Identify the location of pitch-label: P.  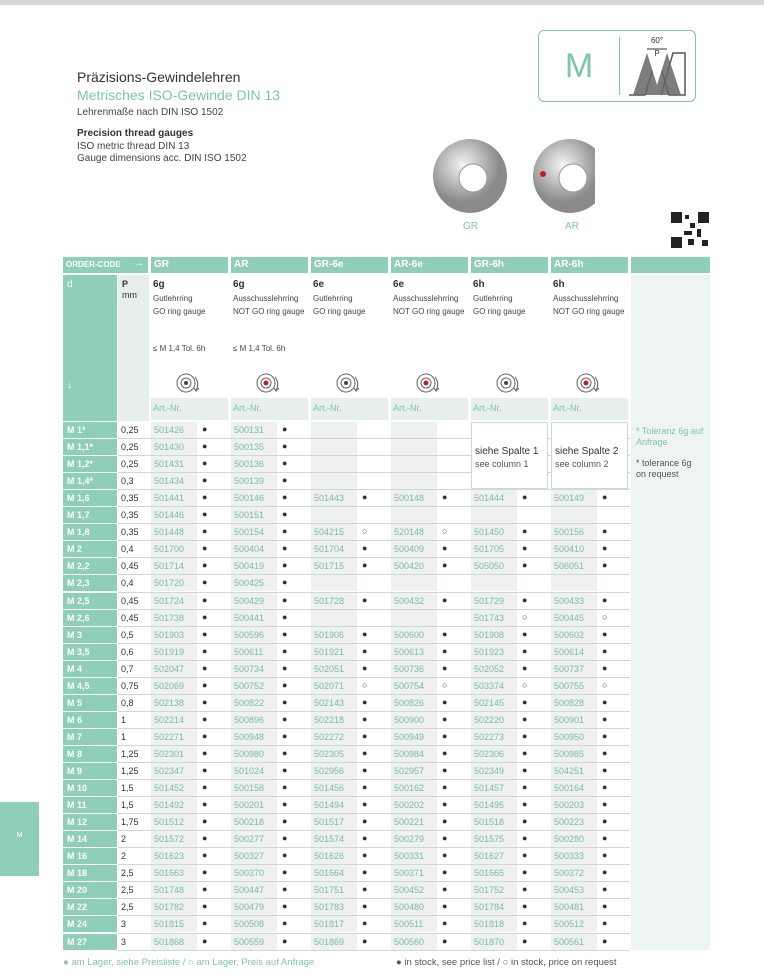
(656, 53).